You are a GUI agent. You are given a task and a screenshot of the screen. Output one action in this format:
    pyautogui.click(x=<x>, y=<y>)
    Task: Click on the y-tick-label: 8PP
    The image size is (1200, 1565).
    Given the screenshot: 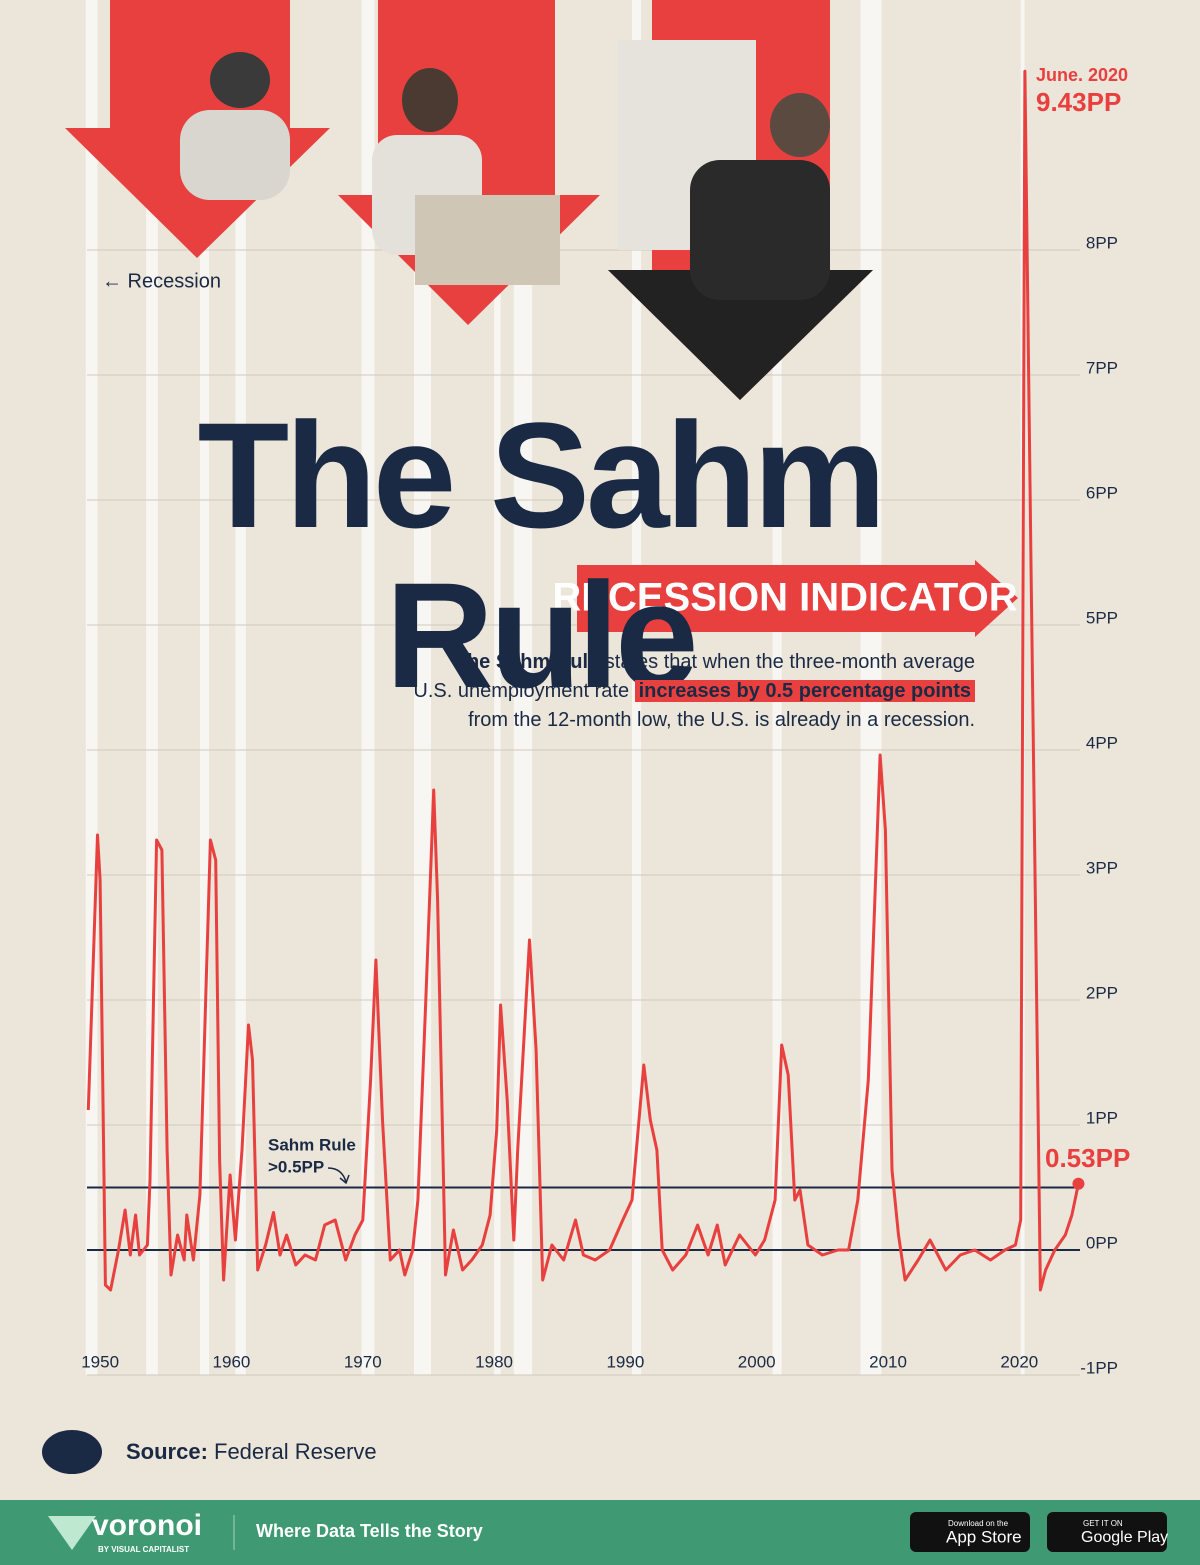 What is the action you would take?
    pyautogui.click(x=1102, y=242)
    